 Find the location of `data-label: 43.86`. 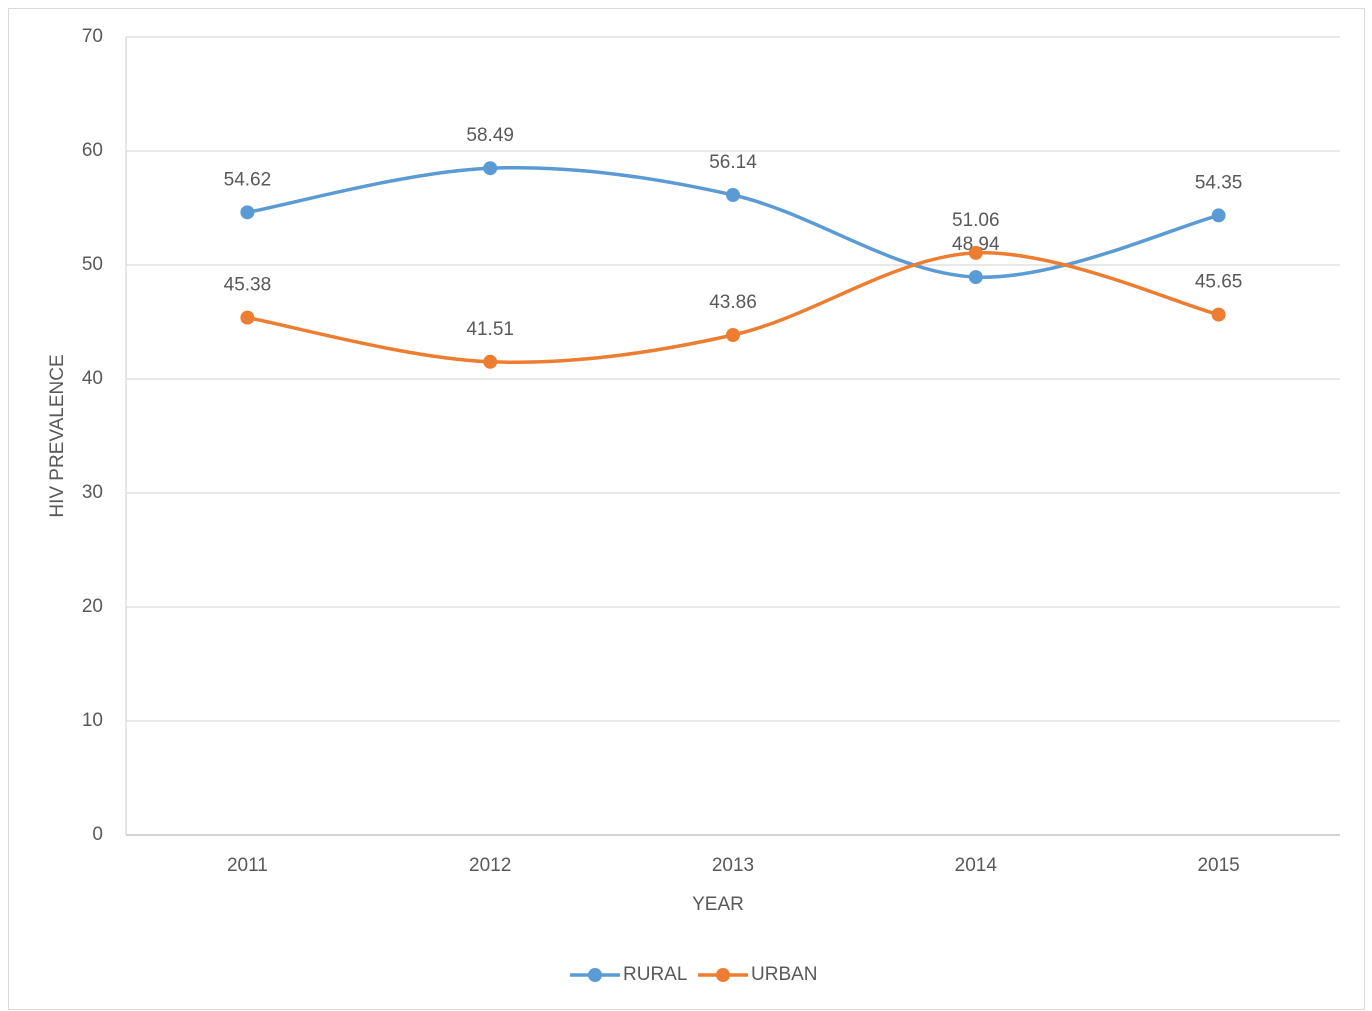

data-label: 43.86 is located at coordinates (733, 302).